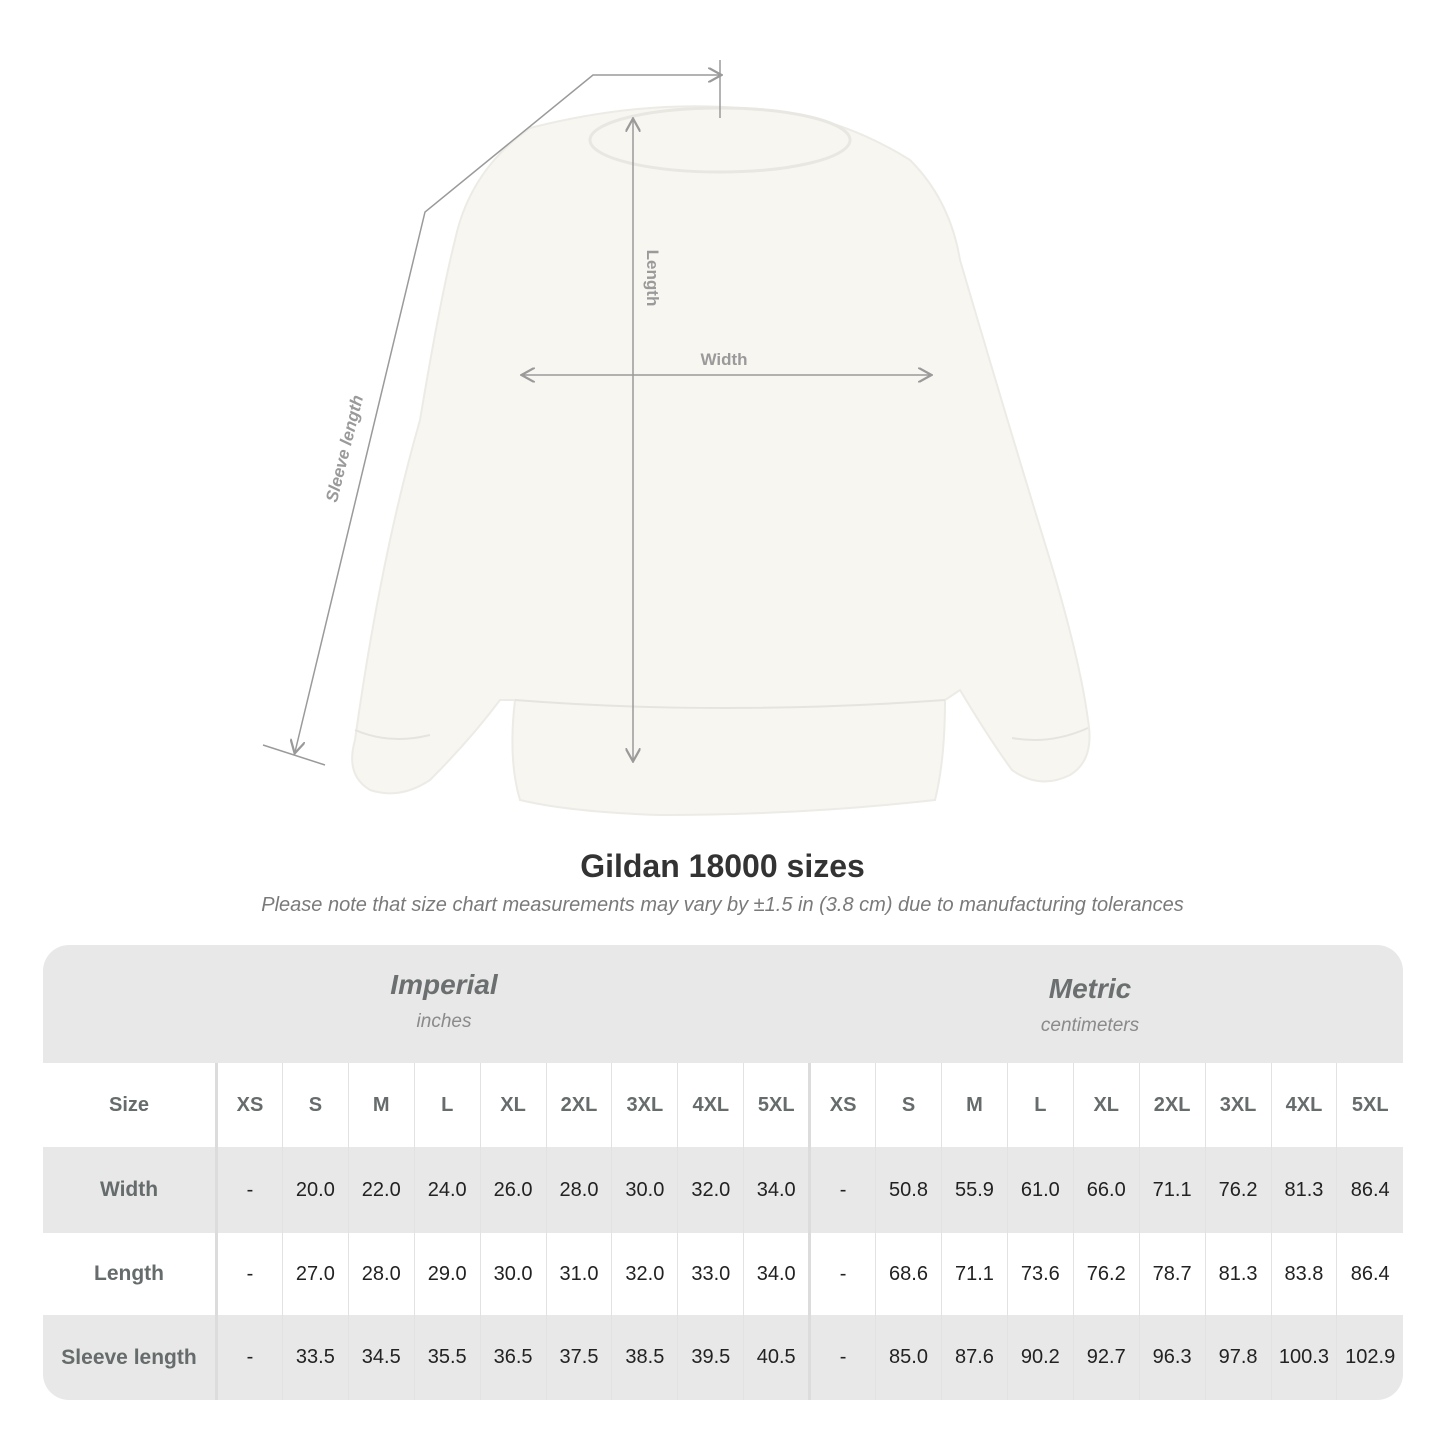 Image resolution: width=1445 pixels, height=1445 pixels. I want to click on width-label: Width, so click(723, 359).